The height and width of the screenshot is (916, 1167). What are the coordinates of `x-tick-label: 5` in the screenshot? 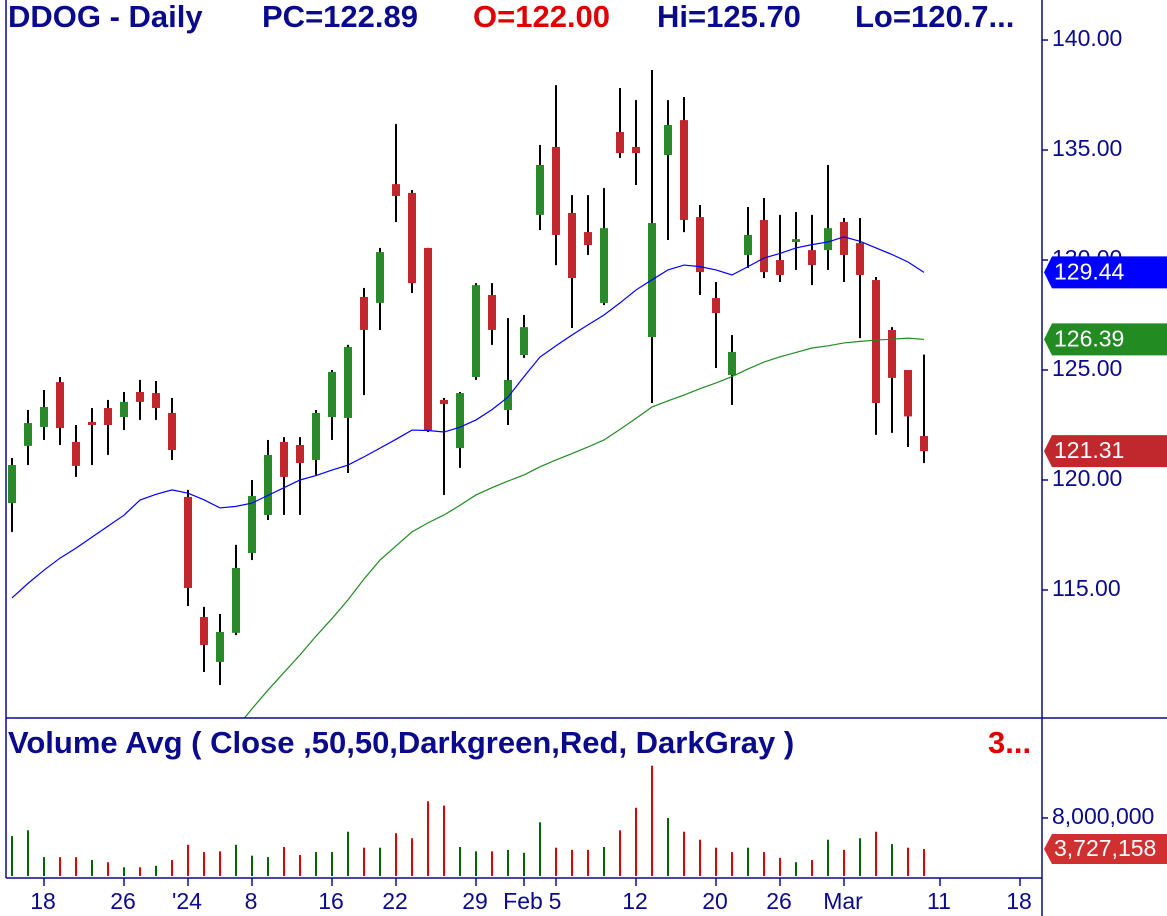 It's located at (555, 901).